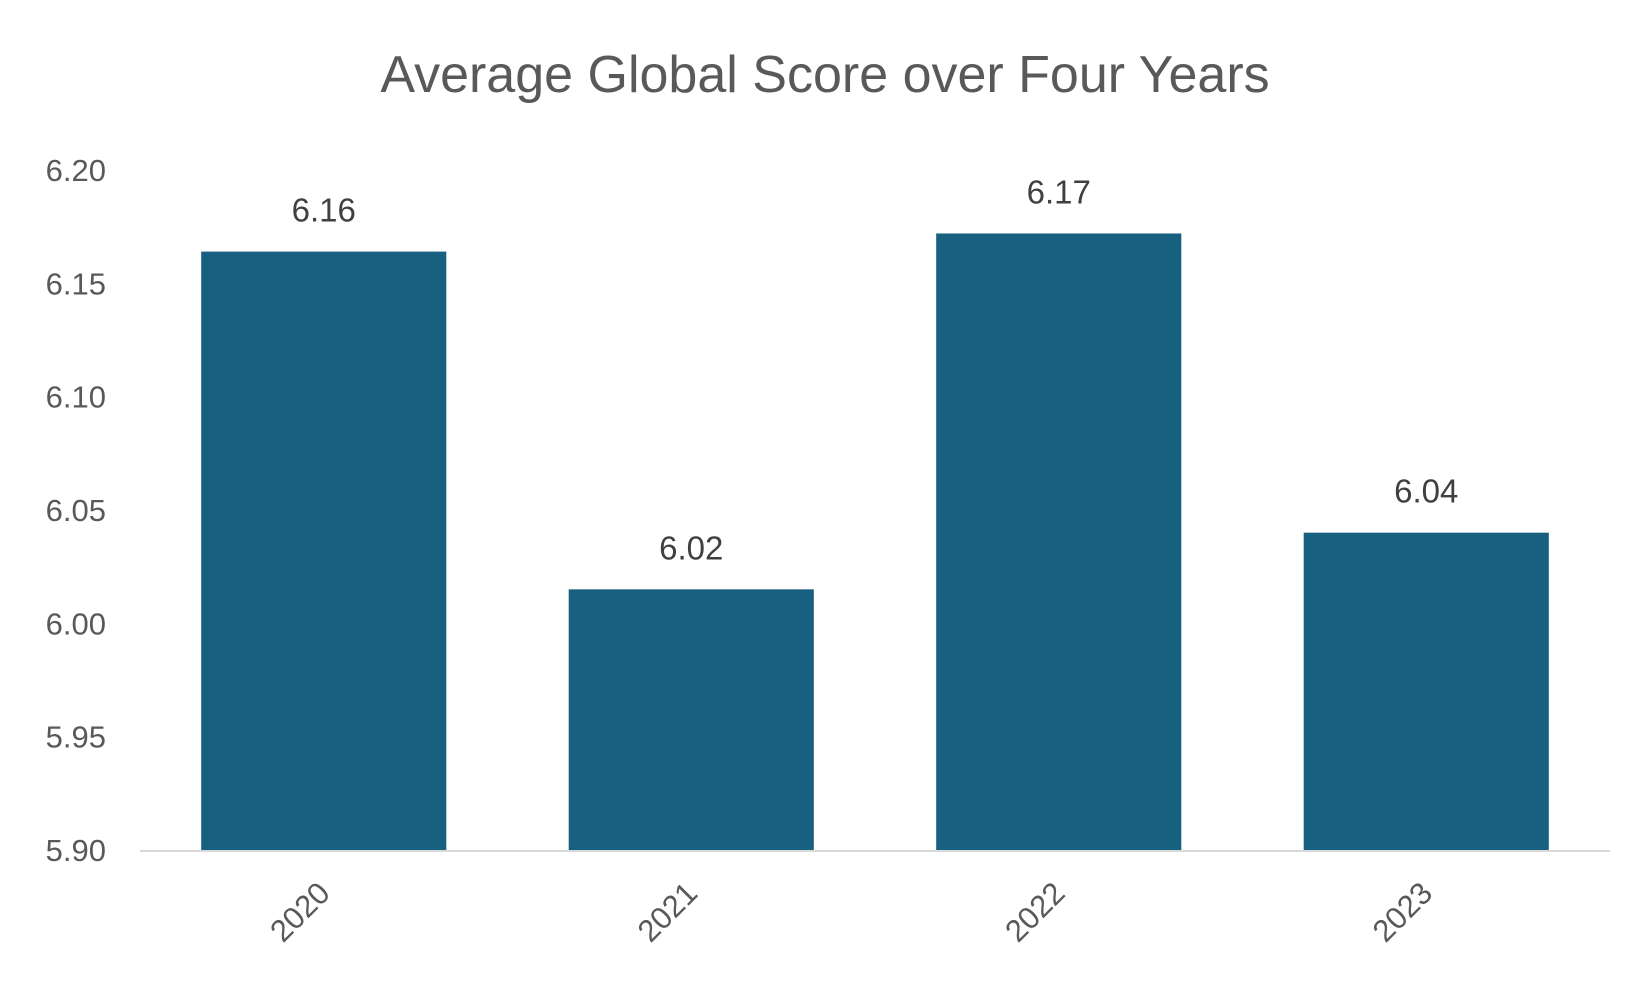 The width and height of the screenshot is (1650, 990). I want to click on x-tick-label-2023: 2023, so click(1403, 912).